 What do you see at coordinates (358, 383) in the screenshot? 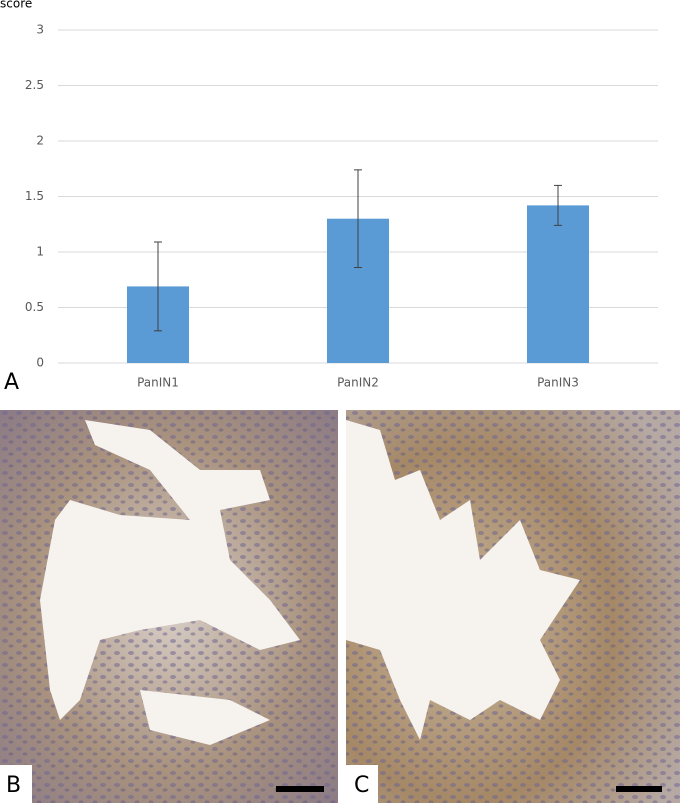
I see `x-tick-label: PanIN2` at bounding box center [358, 383].